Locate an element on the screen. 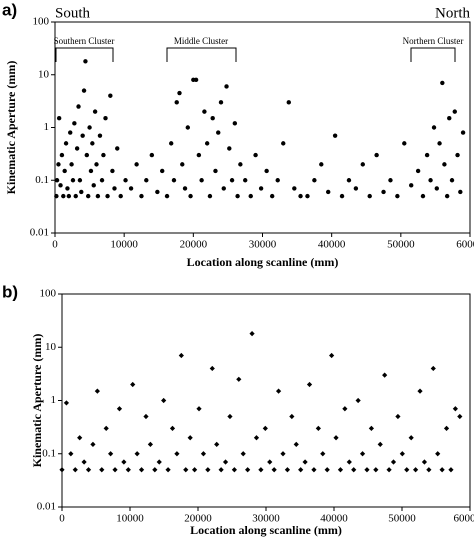 This screenshot has width=474, height=540. x-tick-label: 600000 is located at coordinates (464, 519).